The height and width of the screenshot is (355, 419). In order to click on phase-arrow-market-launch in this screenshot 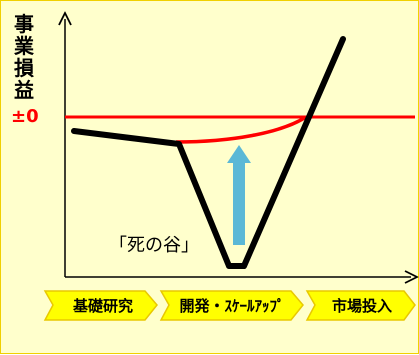, I will do `click(360, 305)`.